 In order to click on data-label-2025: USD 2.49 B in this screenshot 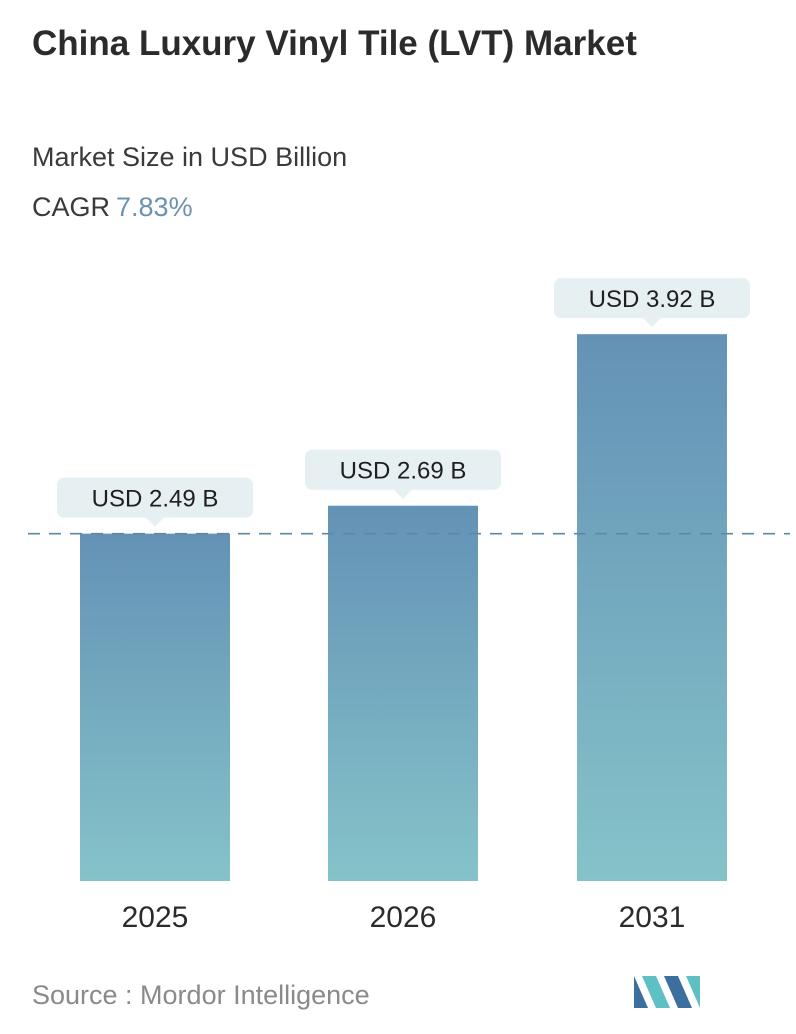, I will do `click(155, 502)`.